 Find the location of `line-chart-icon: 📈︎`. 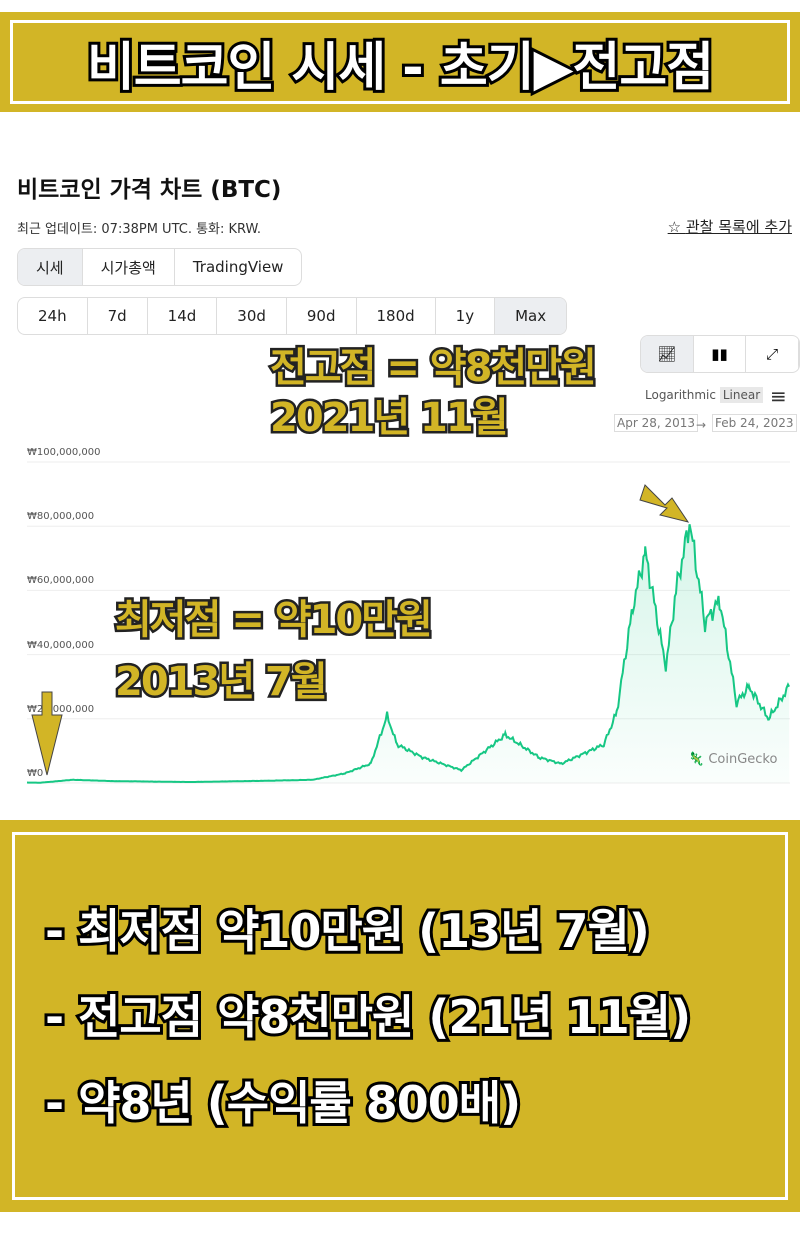

line-chart-icon: 📈︎ is located at coordinates (667, 354).